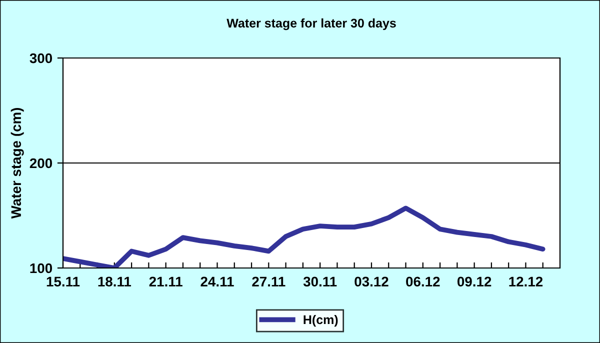 This screenshot has height=343, width=600. I want to click on line-series, so click(304, 237).